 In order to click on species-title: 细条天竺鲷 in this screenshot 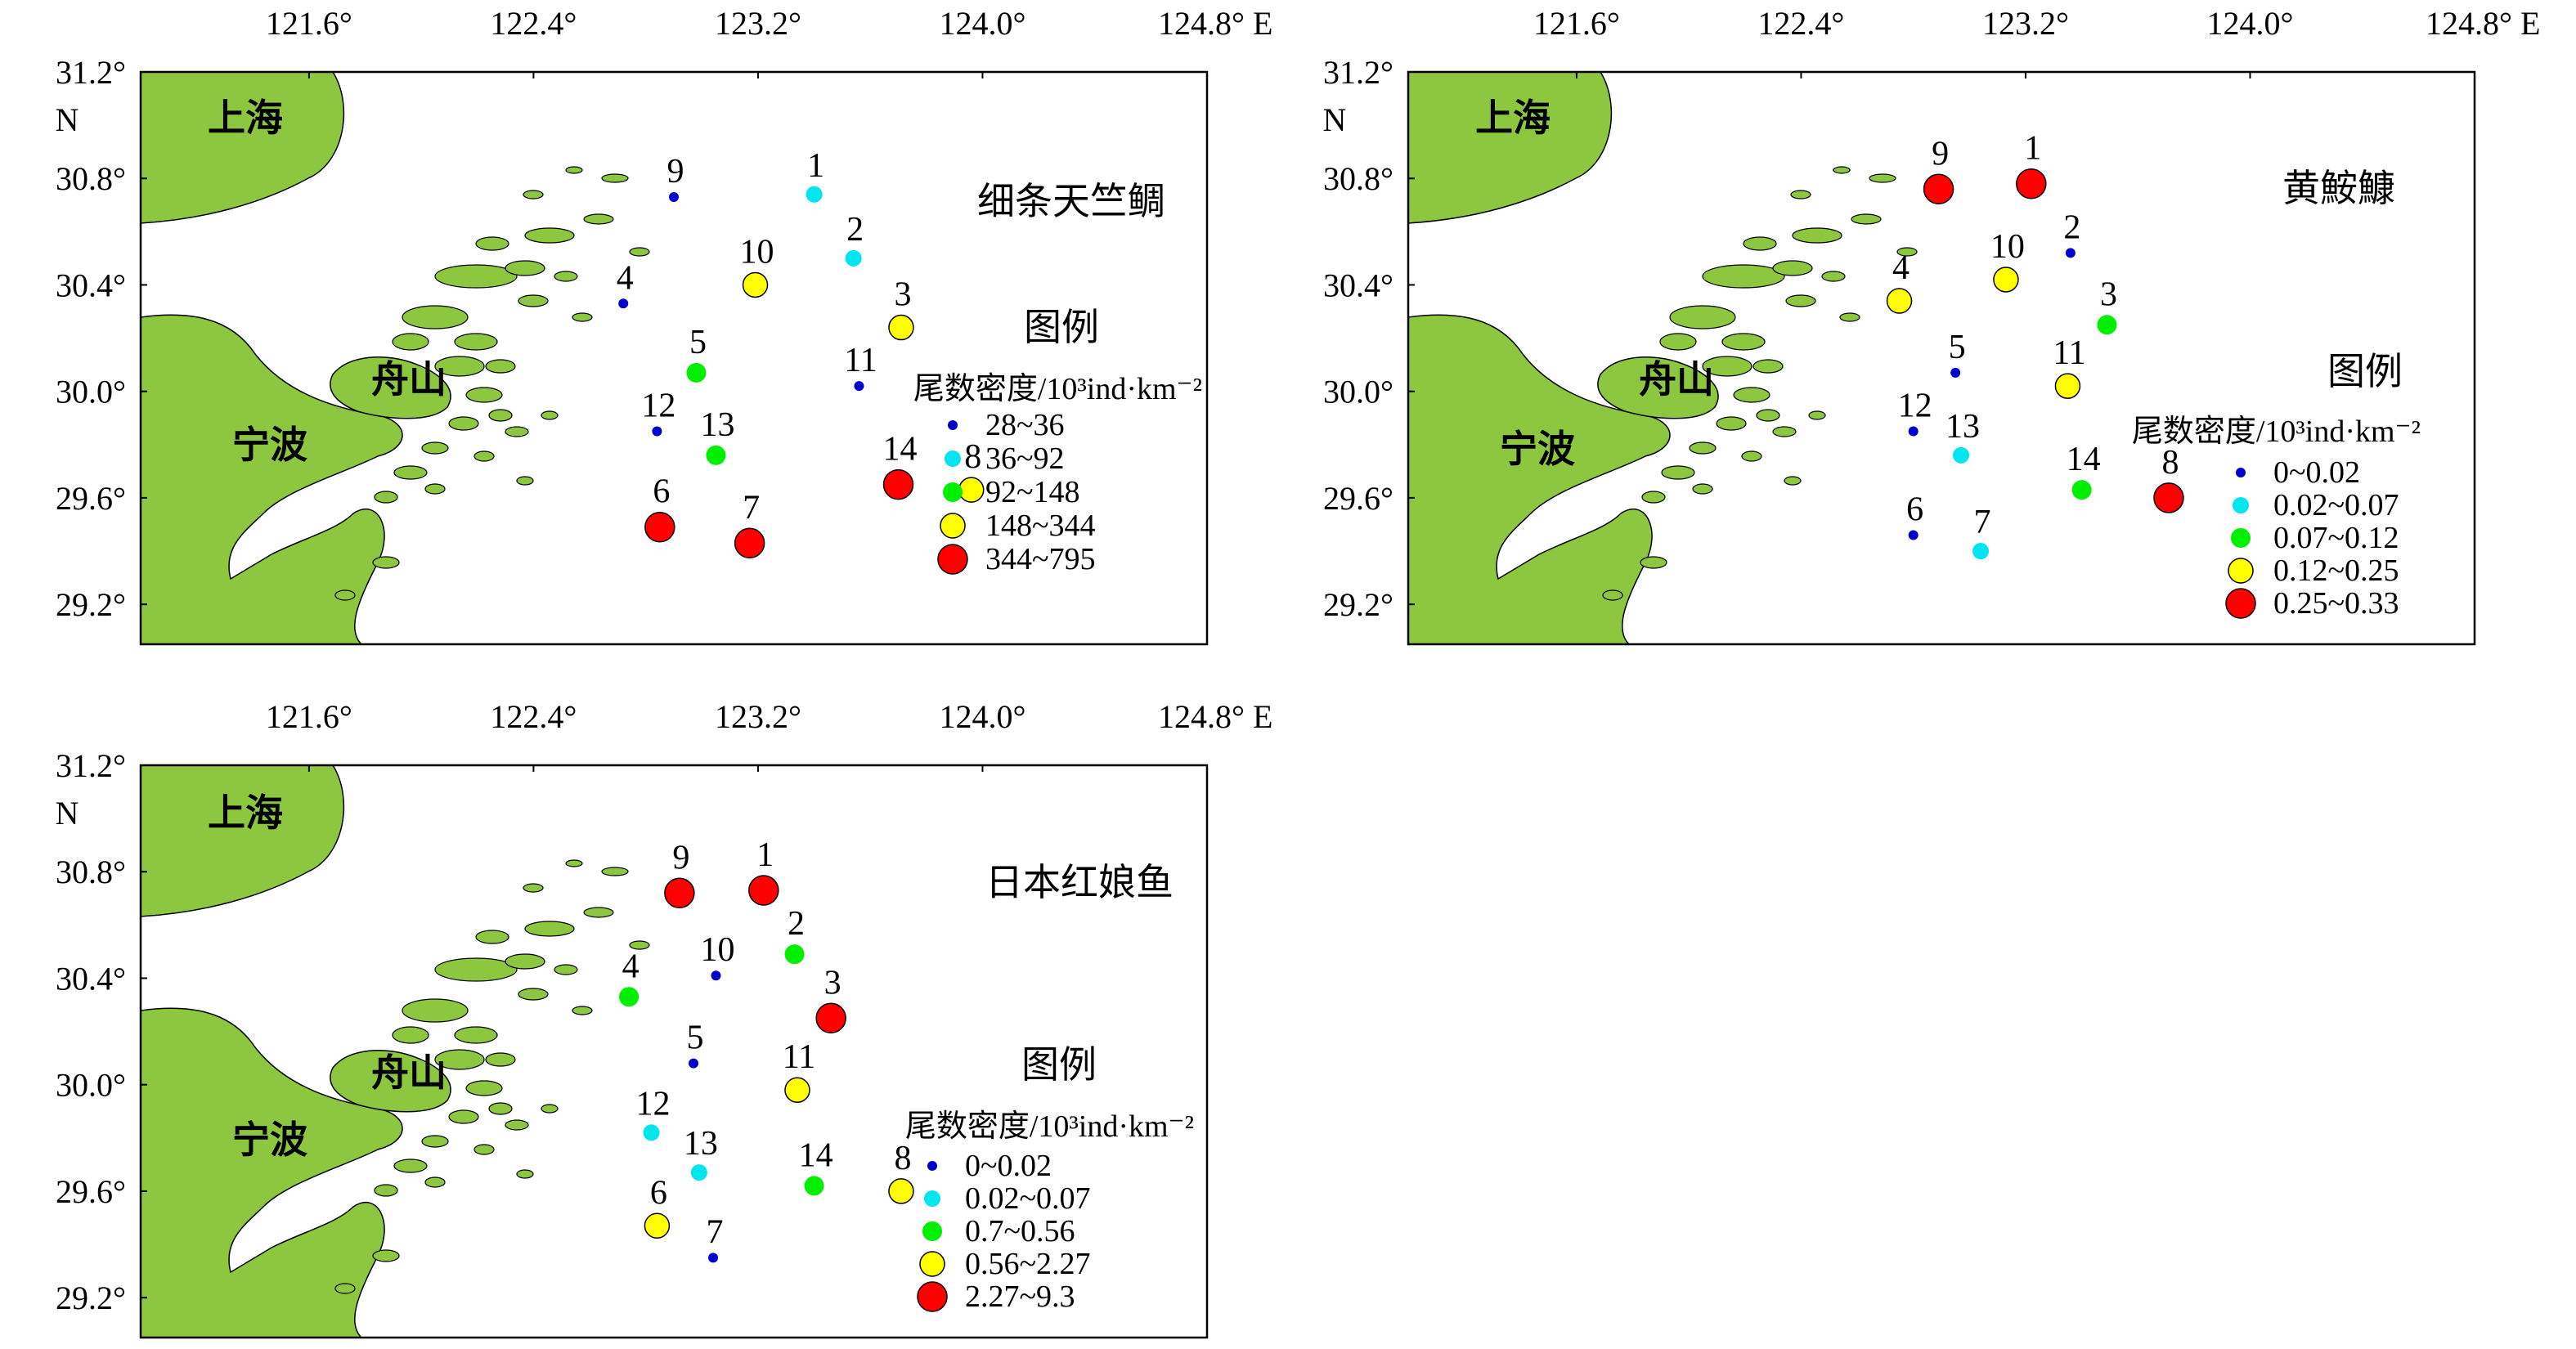, I will do `click(1071, 202)`.